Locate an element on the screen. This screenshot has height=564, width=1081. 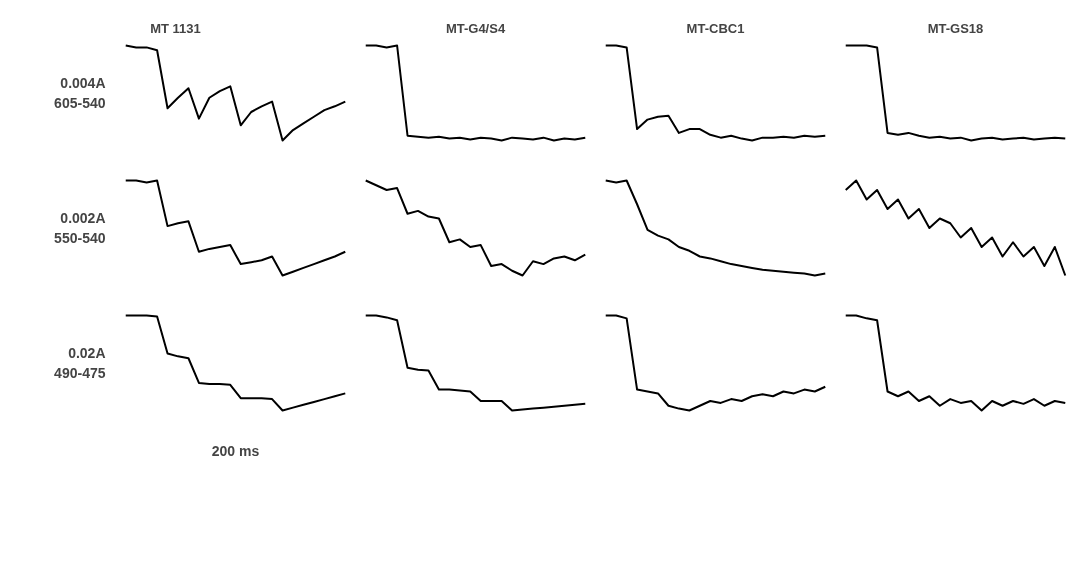
text: 0.004A is located at coordinates (83, 83).